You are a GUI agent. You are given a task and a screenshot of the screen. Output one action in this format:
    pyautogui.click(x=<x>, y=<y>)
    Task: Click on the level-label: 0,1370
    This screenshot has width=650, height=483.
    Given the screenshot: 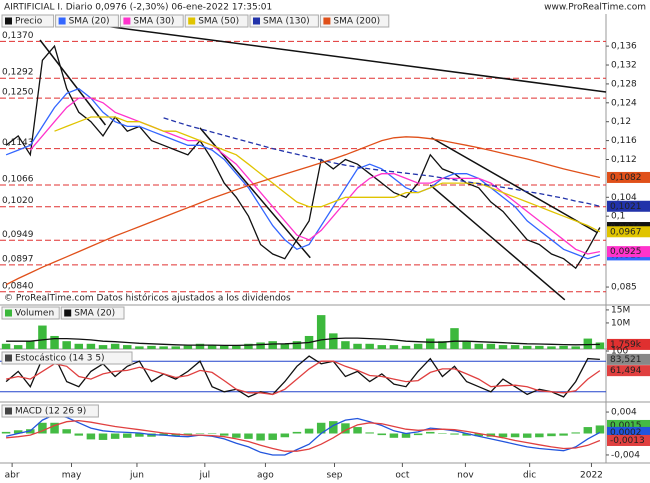 What is the action you would take?
    pyautogui.click(x=18, y=36)
    